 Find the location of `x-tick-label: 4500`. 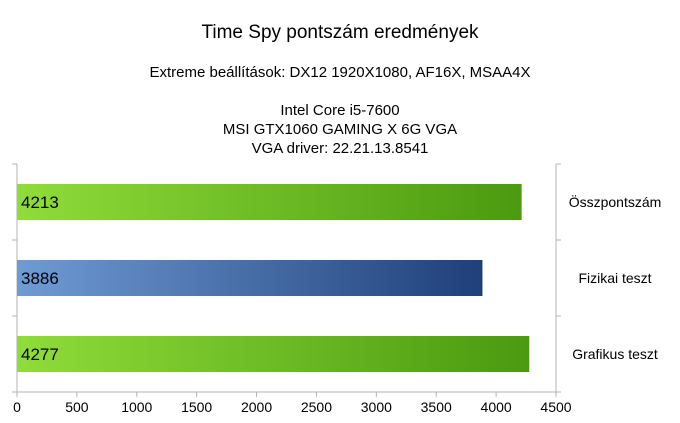

x-tick-label: 4500 is located at coordinates (555, 407).